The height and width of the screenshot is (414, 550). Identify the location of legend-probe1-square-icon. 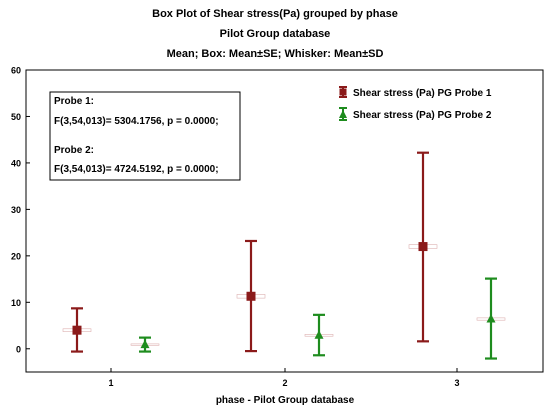
(343, 92).